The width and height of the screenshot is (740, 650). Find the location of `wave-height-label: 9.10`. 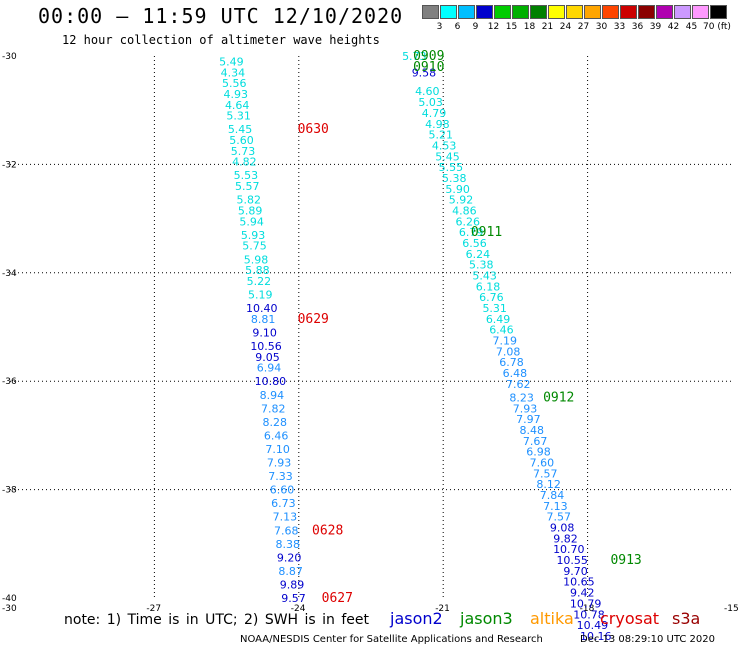

wave-height-label: 9.10 is located at coordinates (264, 332).